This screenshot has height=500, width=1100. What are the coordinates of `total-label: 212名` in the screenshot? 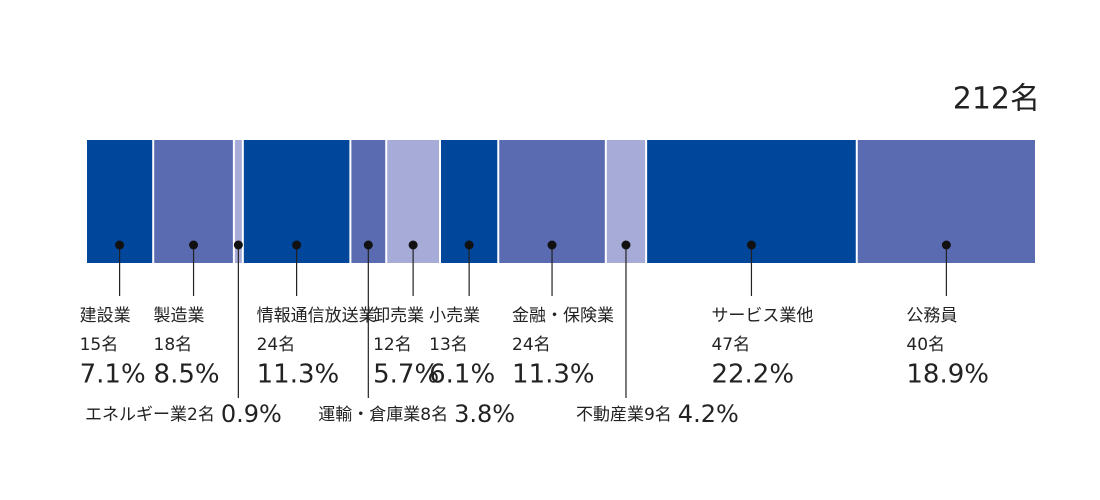 It's located at (996, 99).